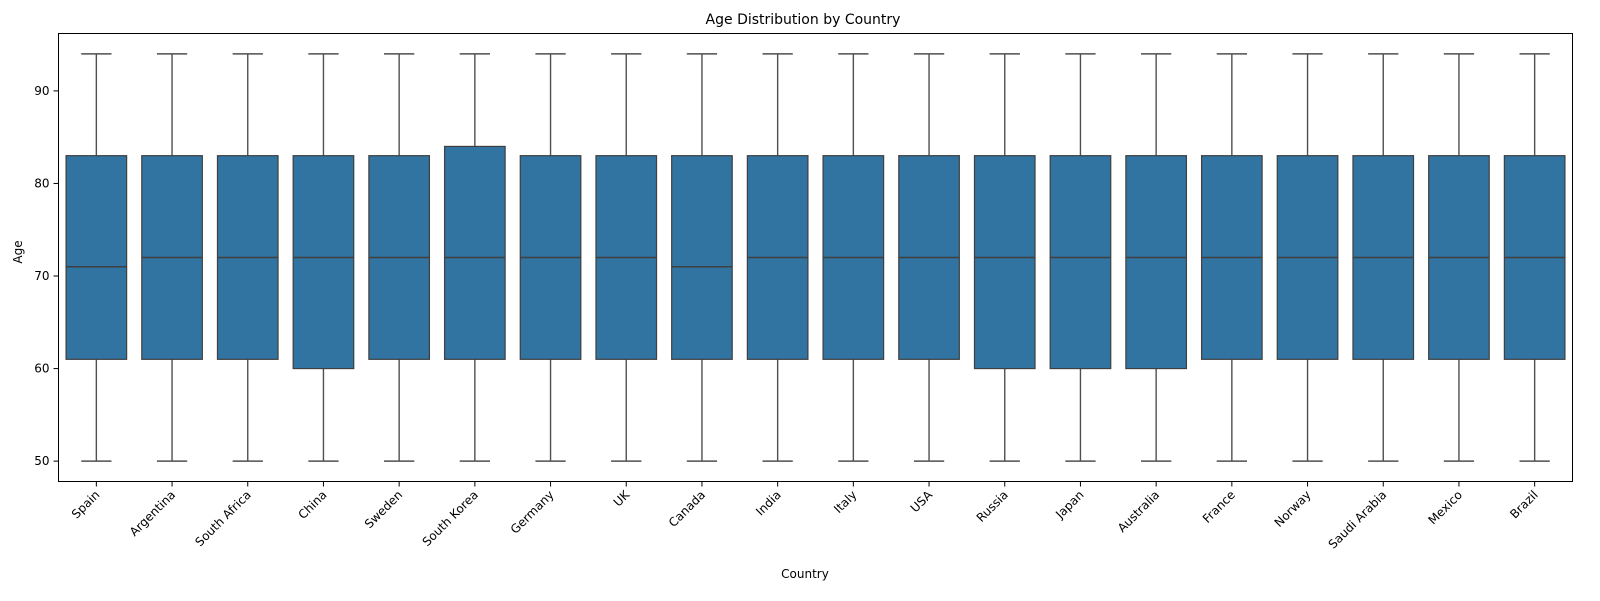 This screenshot has height=601, width=1600. Describe the element at coordinates (1307, 257) in the screenshot. I see `box-norway` at that location.